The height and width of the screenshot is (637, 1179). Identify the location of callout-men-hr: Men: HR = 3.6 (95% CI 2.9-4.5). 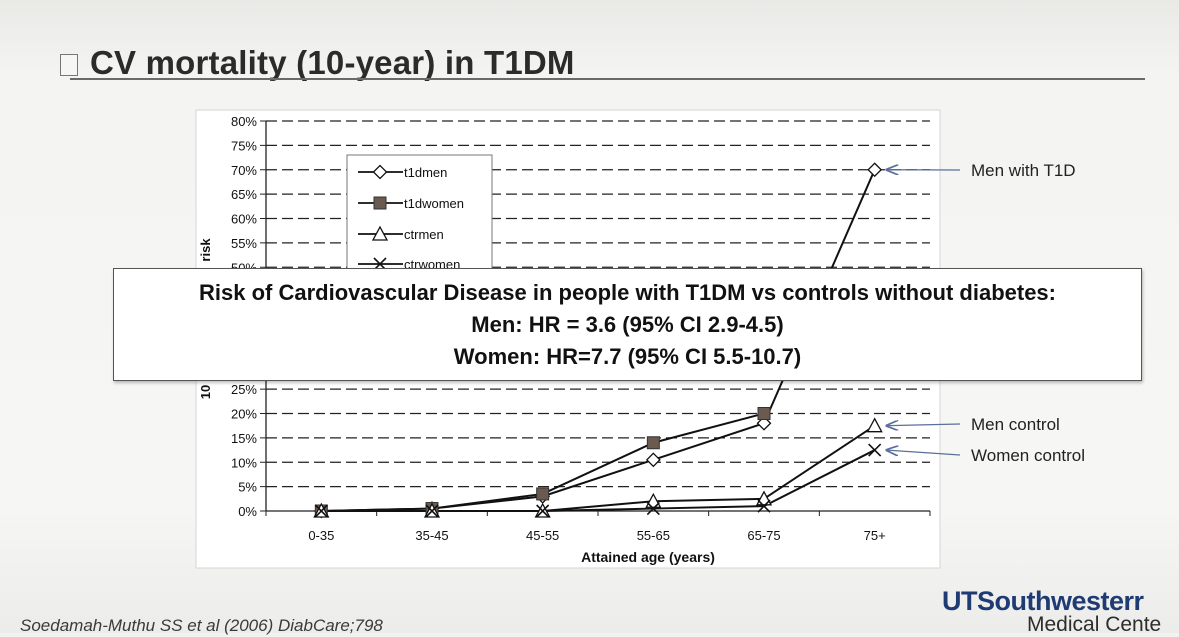
(627, 325).